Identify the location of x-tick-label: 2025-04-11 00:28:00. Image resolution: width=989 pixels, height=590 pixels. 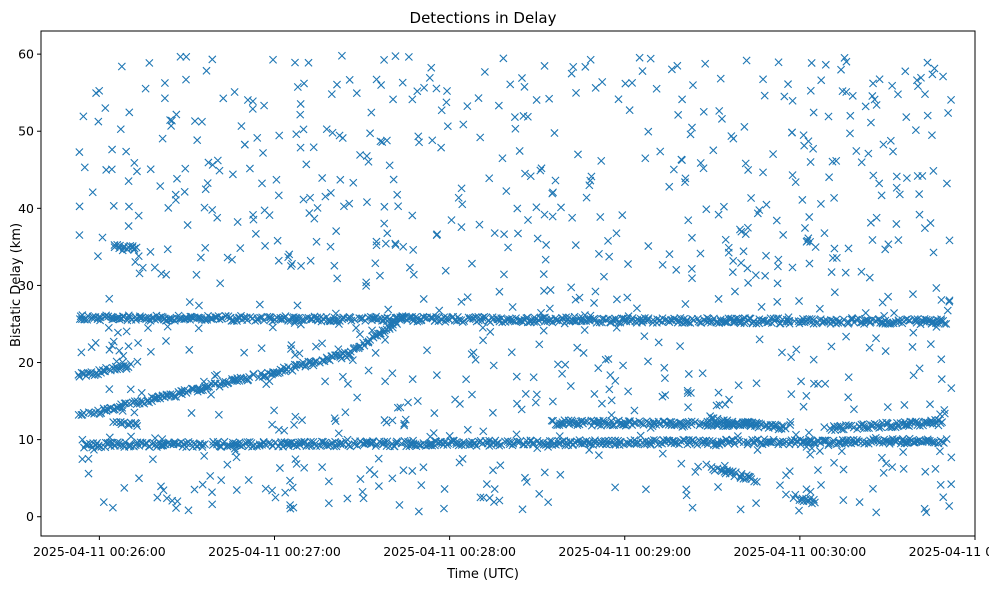
(449, 551).